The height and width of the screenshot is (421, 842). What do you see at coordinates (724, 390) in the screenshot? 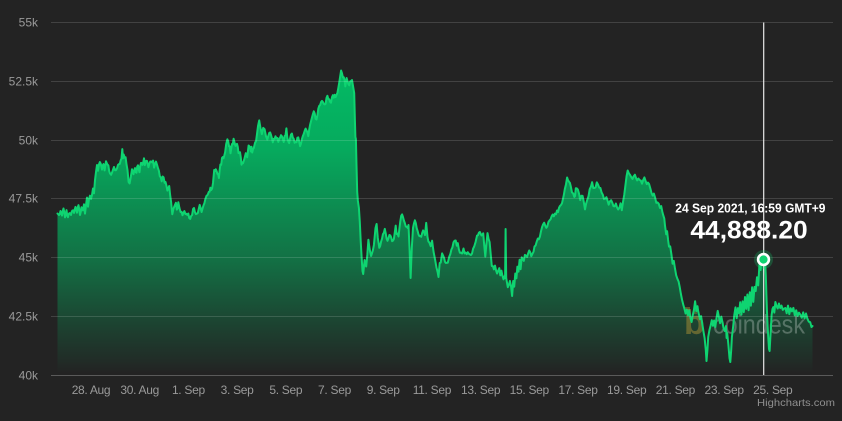
I see `svg-text: 23. Sep` at bounding box center [724, 390].